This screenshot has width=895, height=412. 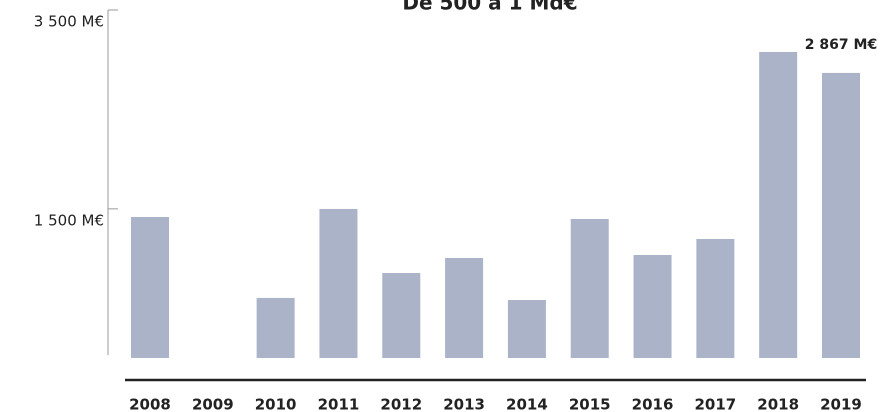 What do you see at coordinates (150, 404) in the screenshot?
I see `x-tick-label: 2008` at bounding box center [150, 404].